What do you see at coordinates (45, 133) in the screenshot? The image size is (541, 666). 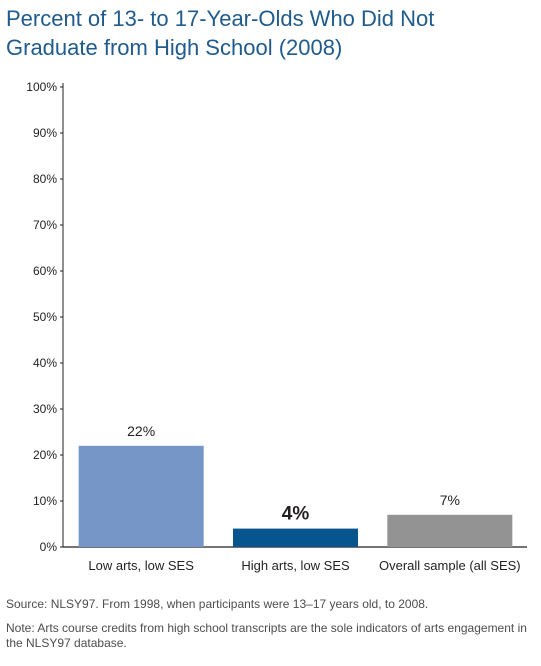 I see `y-tick-label: 90%` at bounding box center [45, 133].